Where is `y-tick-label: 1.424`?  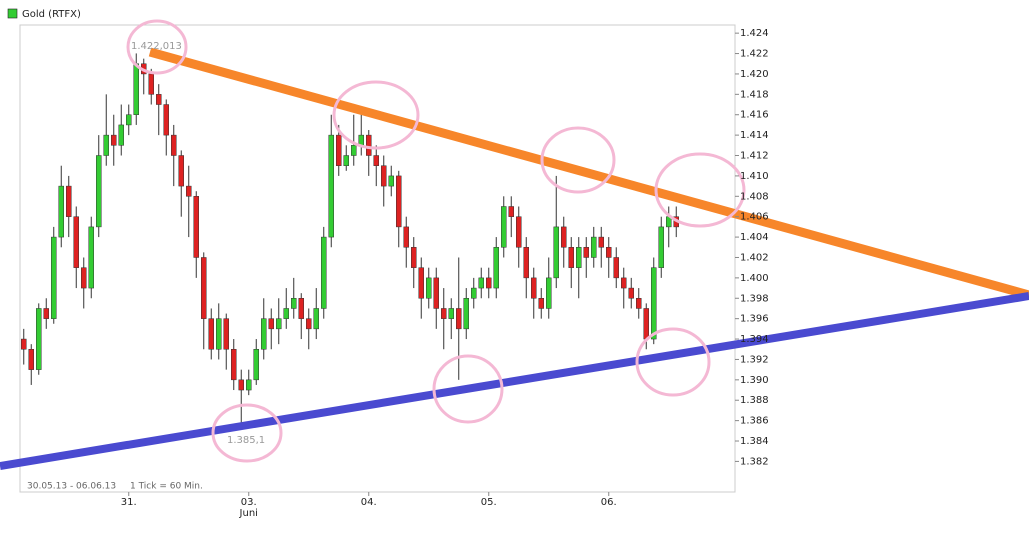
y-tick-label: 1.424 is located at coordinates (754, 33).